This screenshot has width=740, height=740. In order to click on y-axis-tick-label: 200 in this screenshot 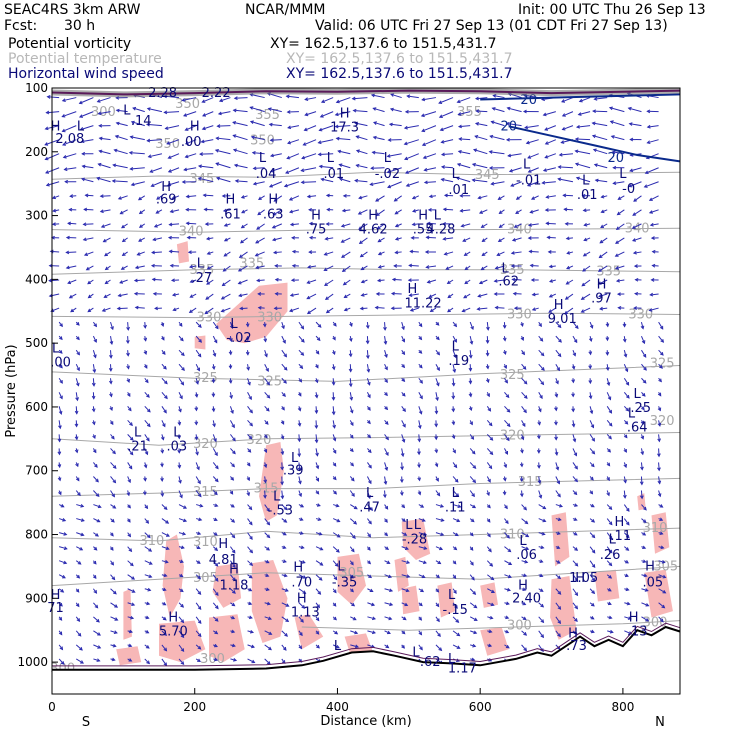, I will do `click(36, 152)`.